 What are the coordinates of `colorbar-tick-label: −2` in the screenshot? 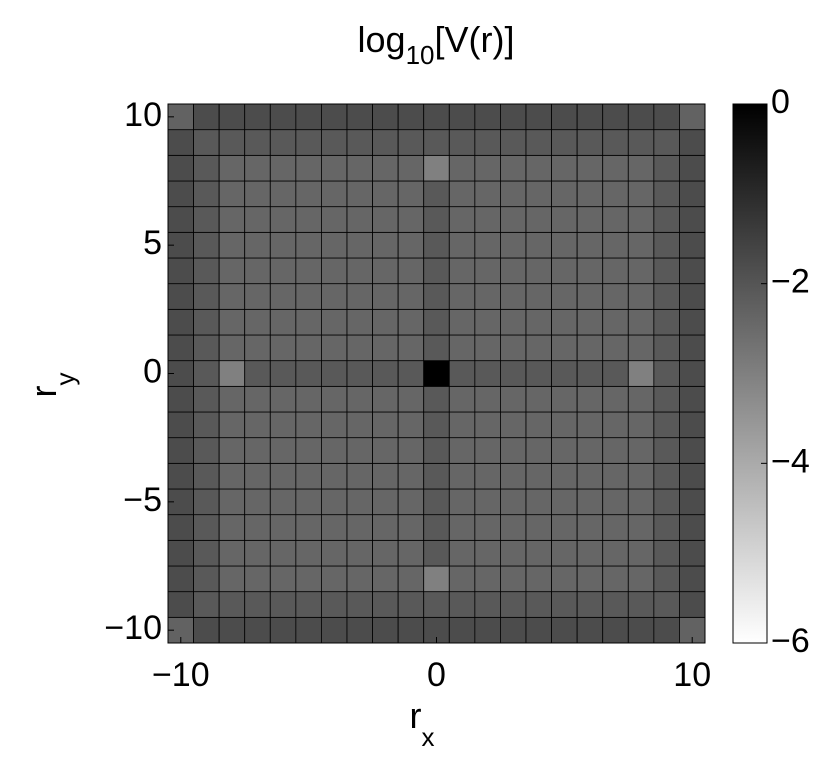 It's located at (790, 282).